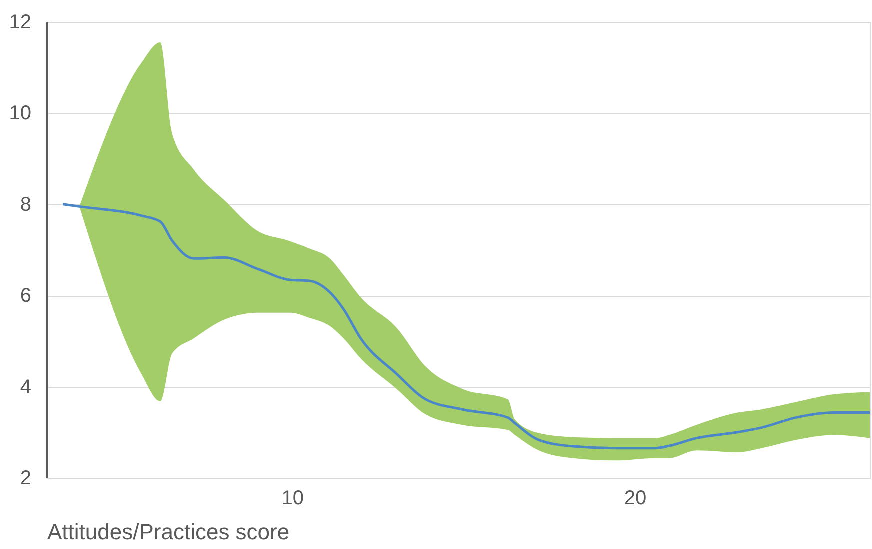  I want to click on y-tick-label: 4, so click(26, 387).